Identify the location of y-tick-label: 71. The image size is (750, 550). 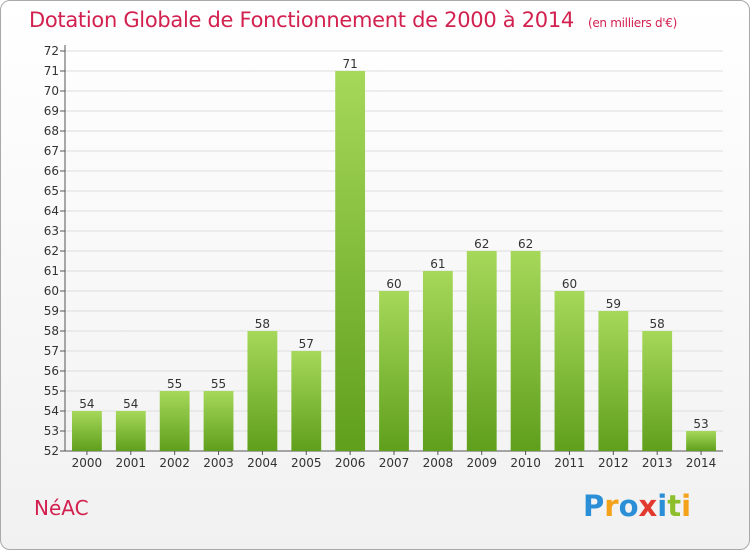
(51, 71).